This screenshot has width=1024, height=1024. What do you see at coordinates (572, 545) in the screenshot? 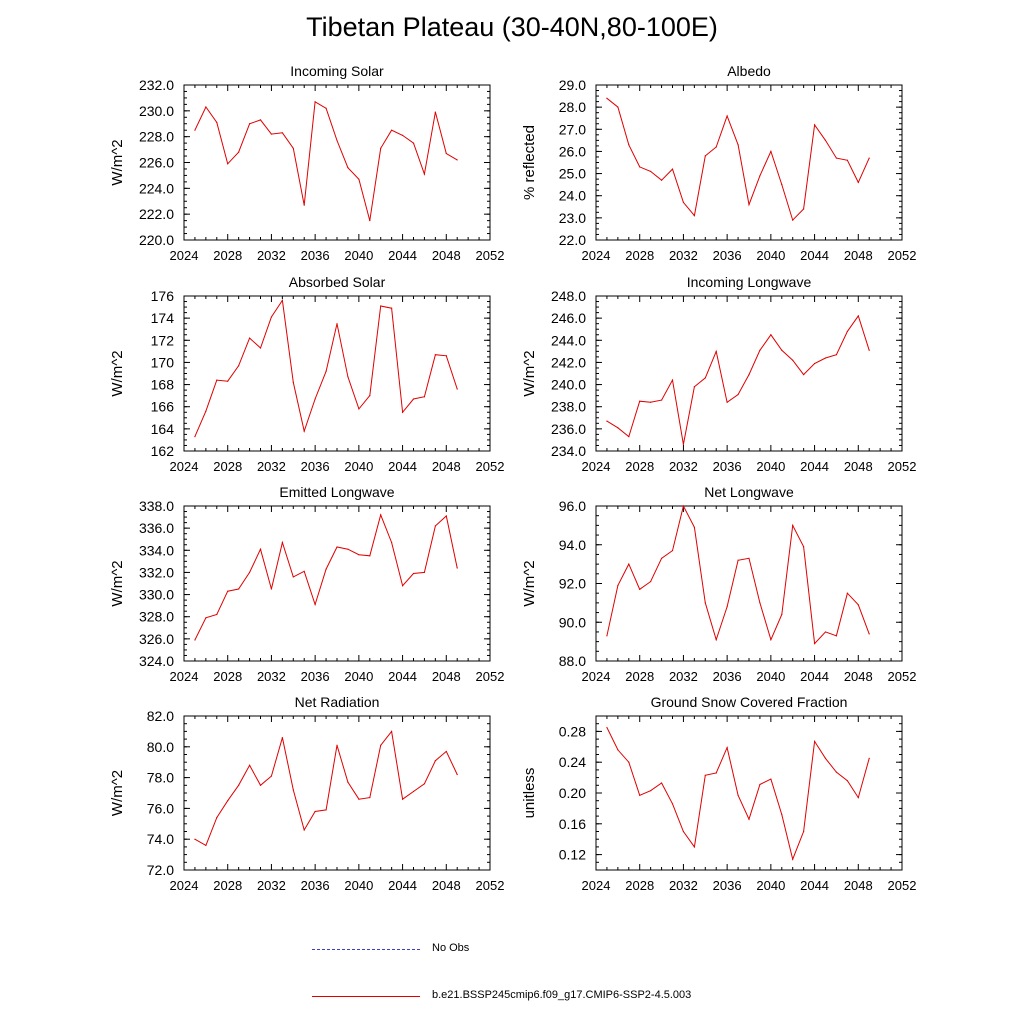
I see `y-tick-label: 94.0` at bounding box center [572, 545].